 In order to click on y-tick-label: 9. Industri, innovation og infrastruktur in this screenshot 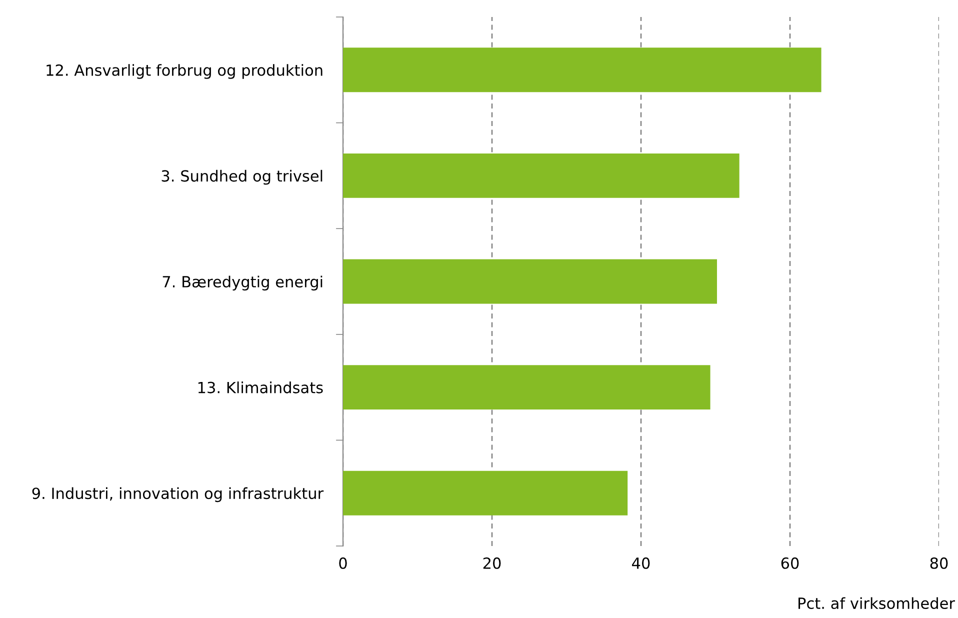, I will do `click(178, 494)`.